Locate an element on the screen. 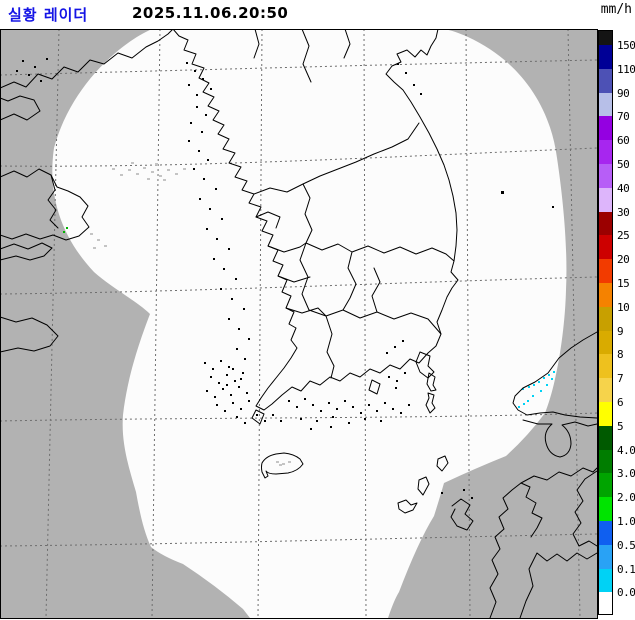 The height and width of the screenshot is (620, 635). colorbar-label: 0.5 is located at coordinates (626, 545).